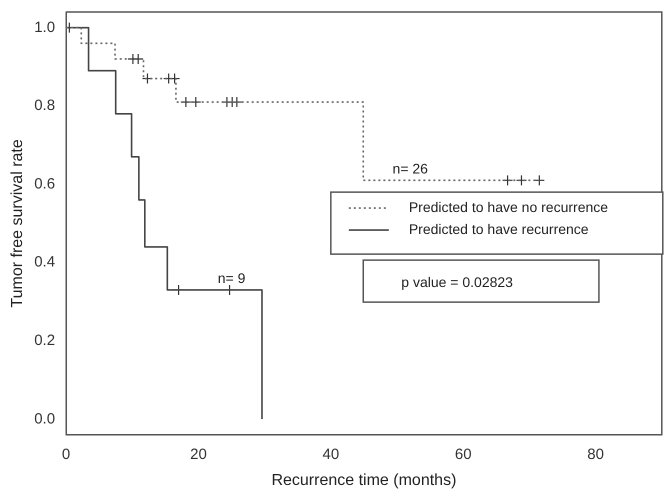  I want to click on legend-label: Predicted to have recurrence, so click(498, 229).